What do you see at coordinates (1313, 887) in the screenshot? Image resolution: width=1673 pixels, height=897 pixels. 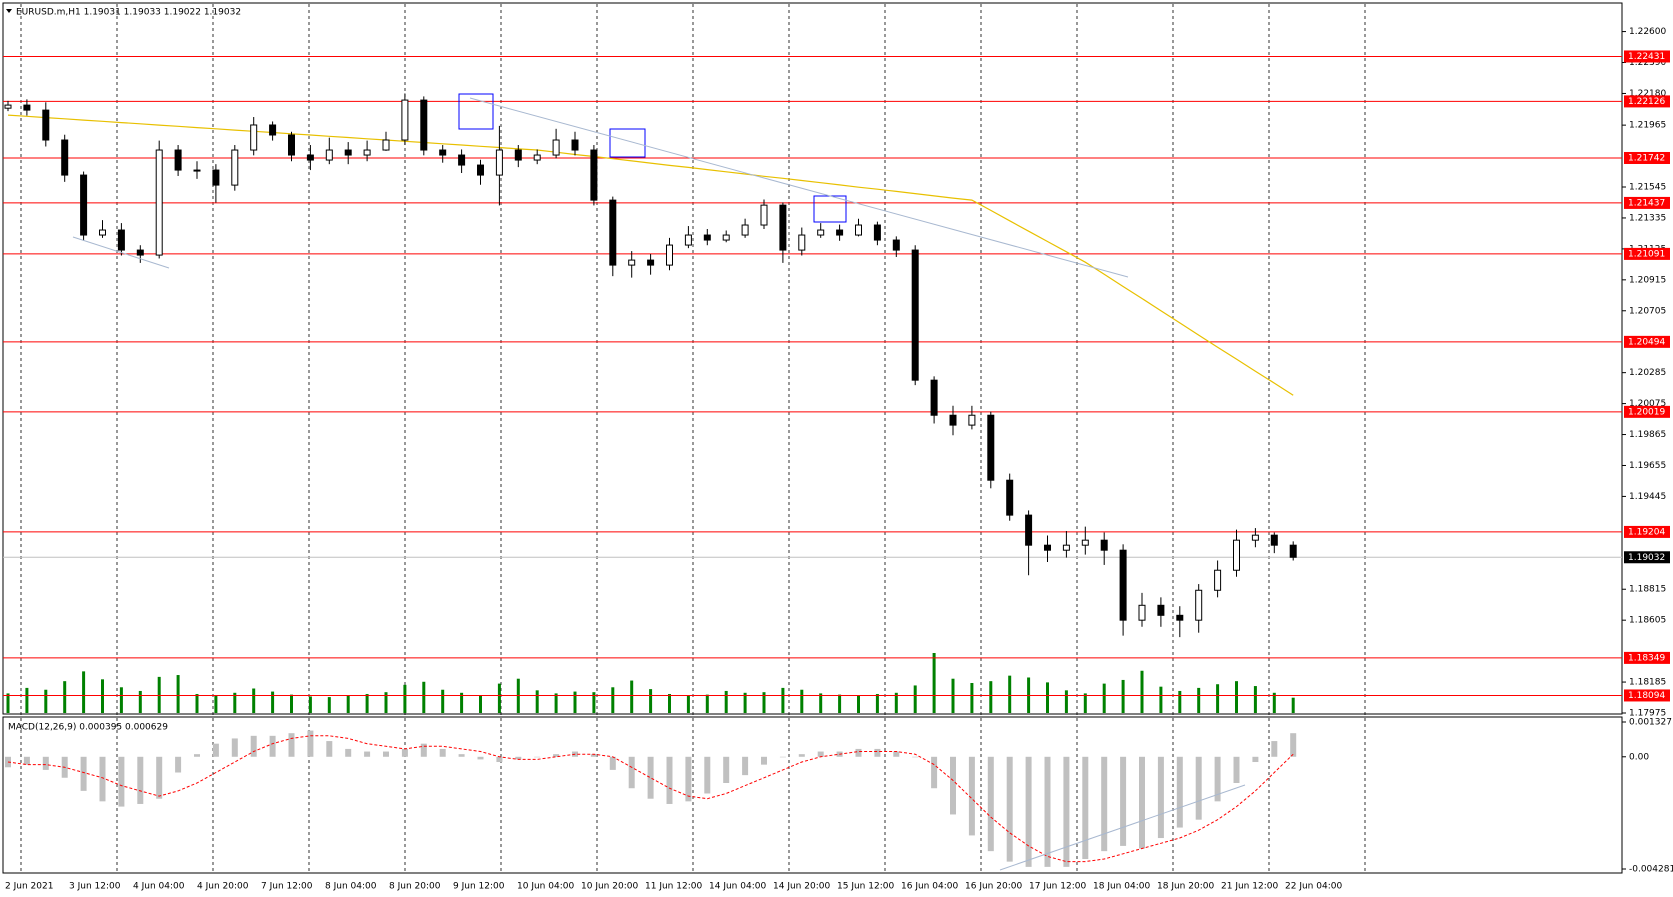 I see `x-tick-label: 22 Jun 04:00` at bounding box center [1313, 887].